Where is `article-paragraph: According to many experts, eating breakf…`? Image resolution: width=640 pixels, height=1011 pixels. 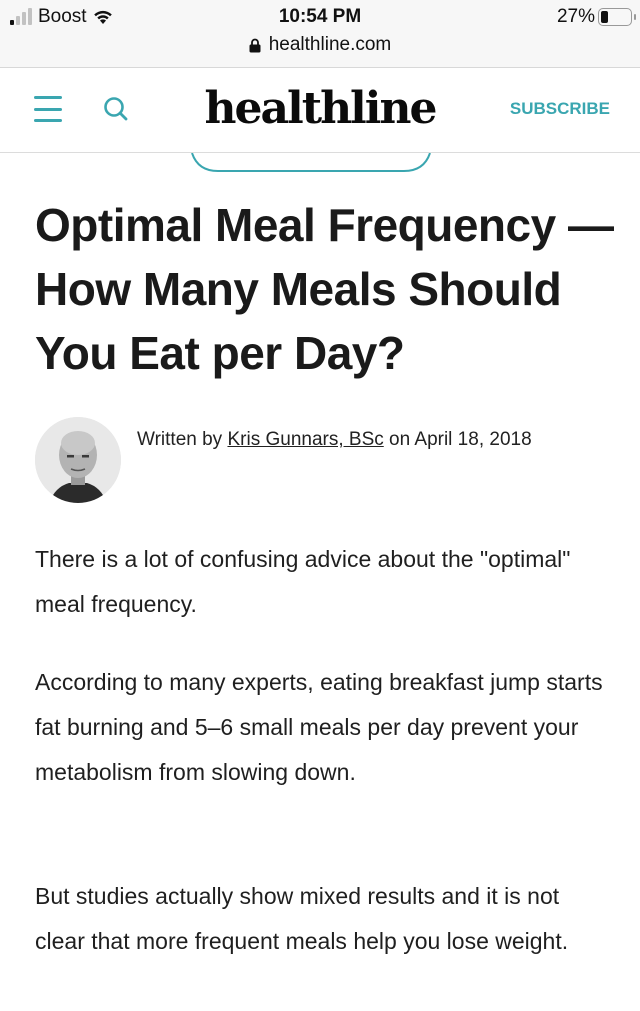
article-paragraph: According to many experts, eating breakf… is located at coordinates (319, 727).